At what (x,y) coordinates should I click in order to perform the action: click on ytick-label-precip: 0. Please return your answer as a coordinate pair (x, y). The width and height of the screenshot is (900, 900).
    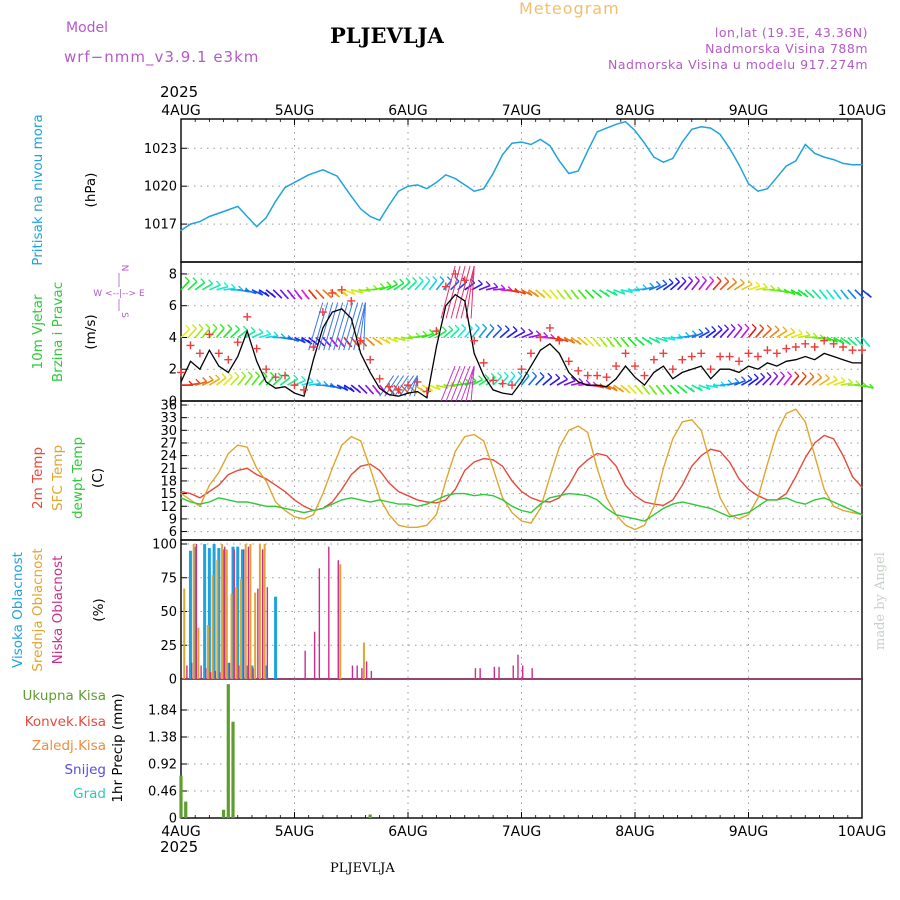
    Looking at the image, I should click on (173, 819).